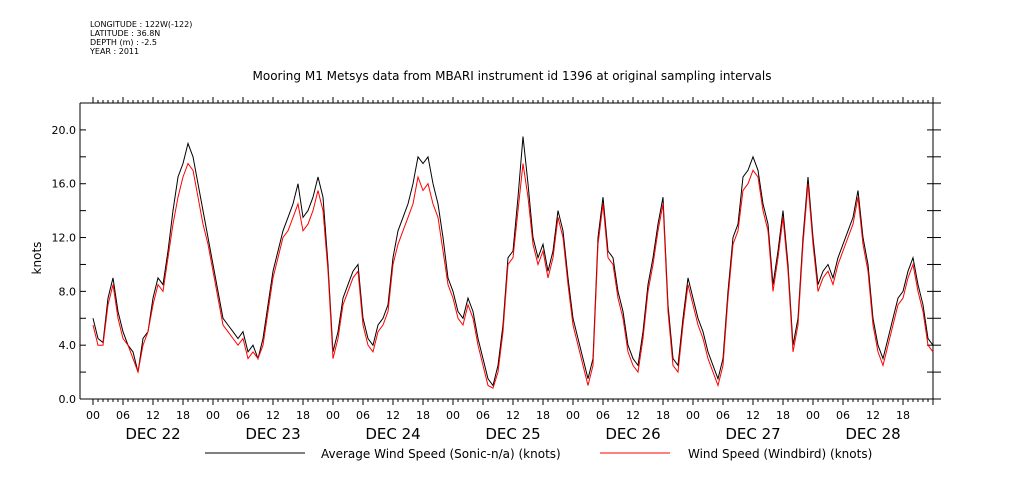 The width and height of the screenshot is (1009, 504). Describe the element at coordinates (64, 130) in the screenshot. I see `y-tick-label: 20.0` at that location.